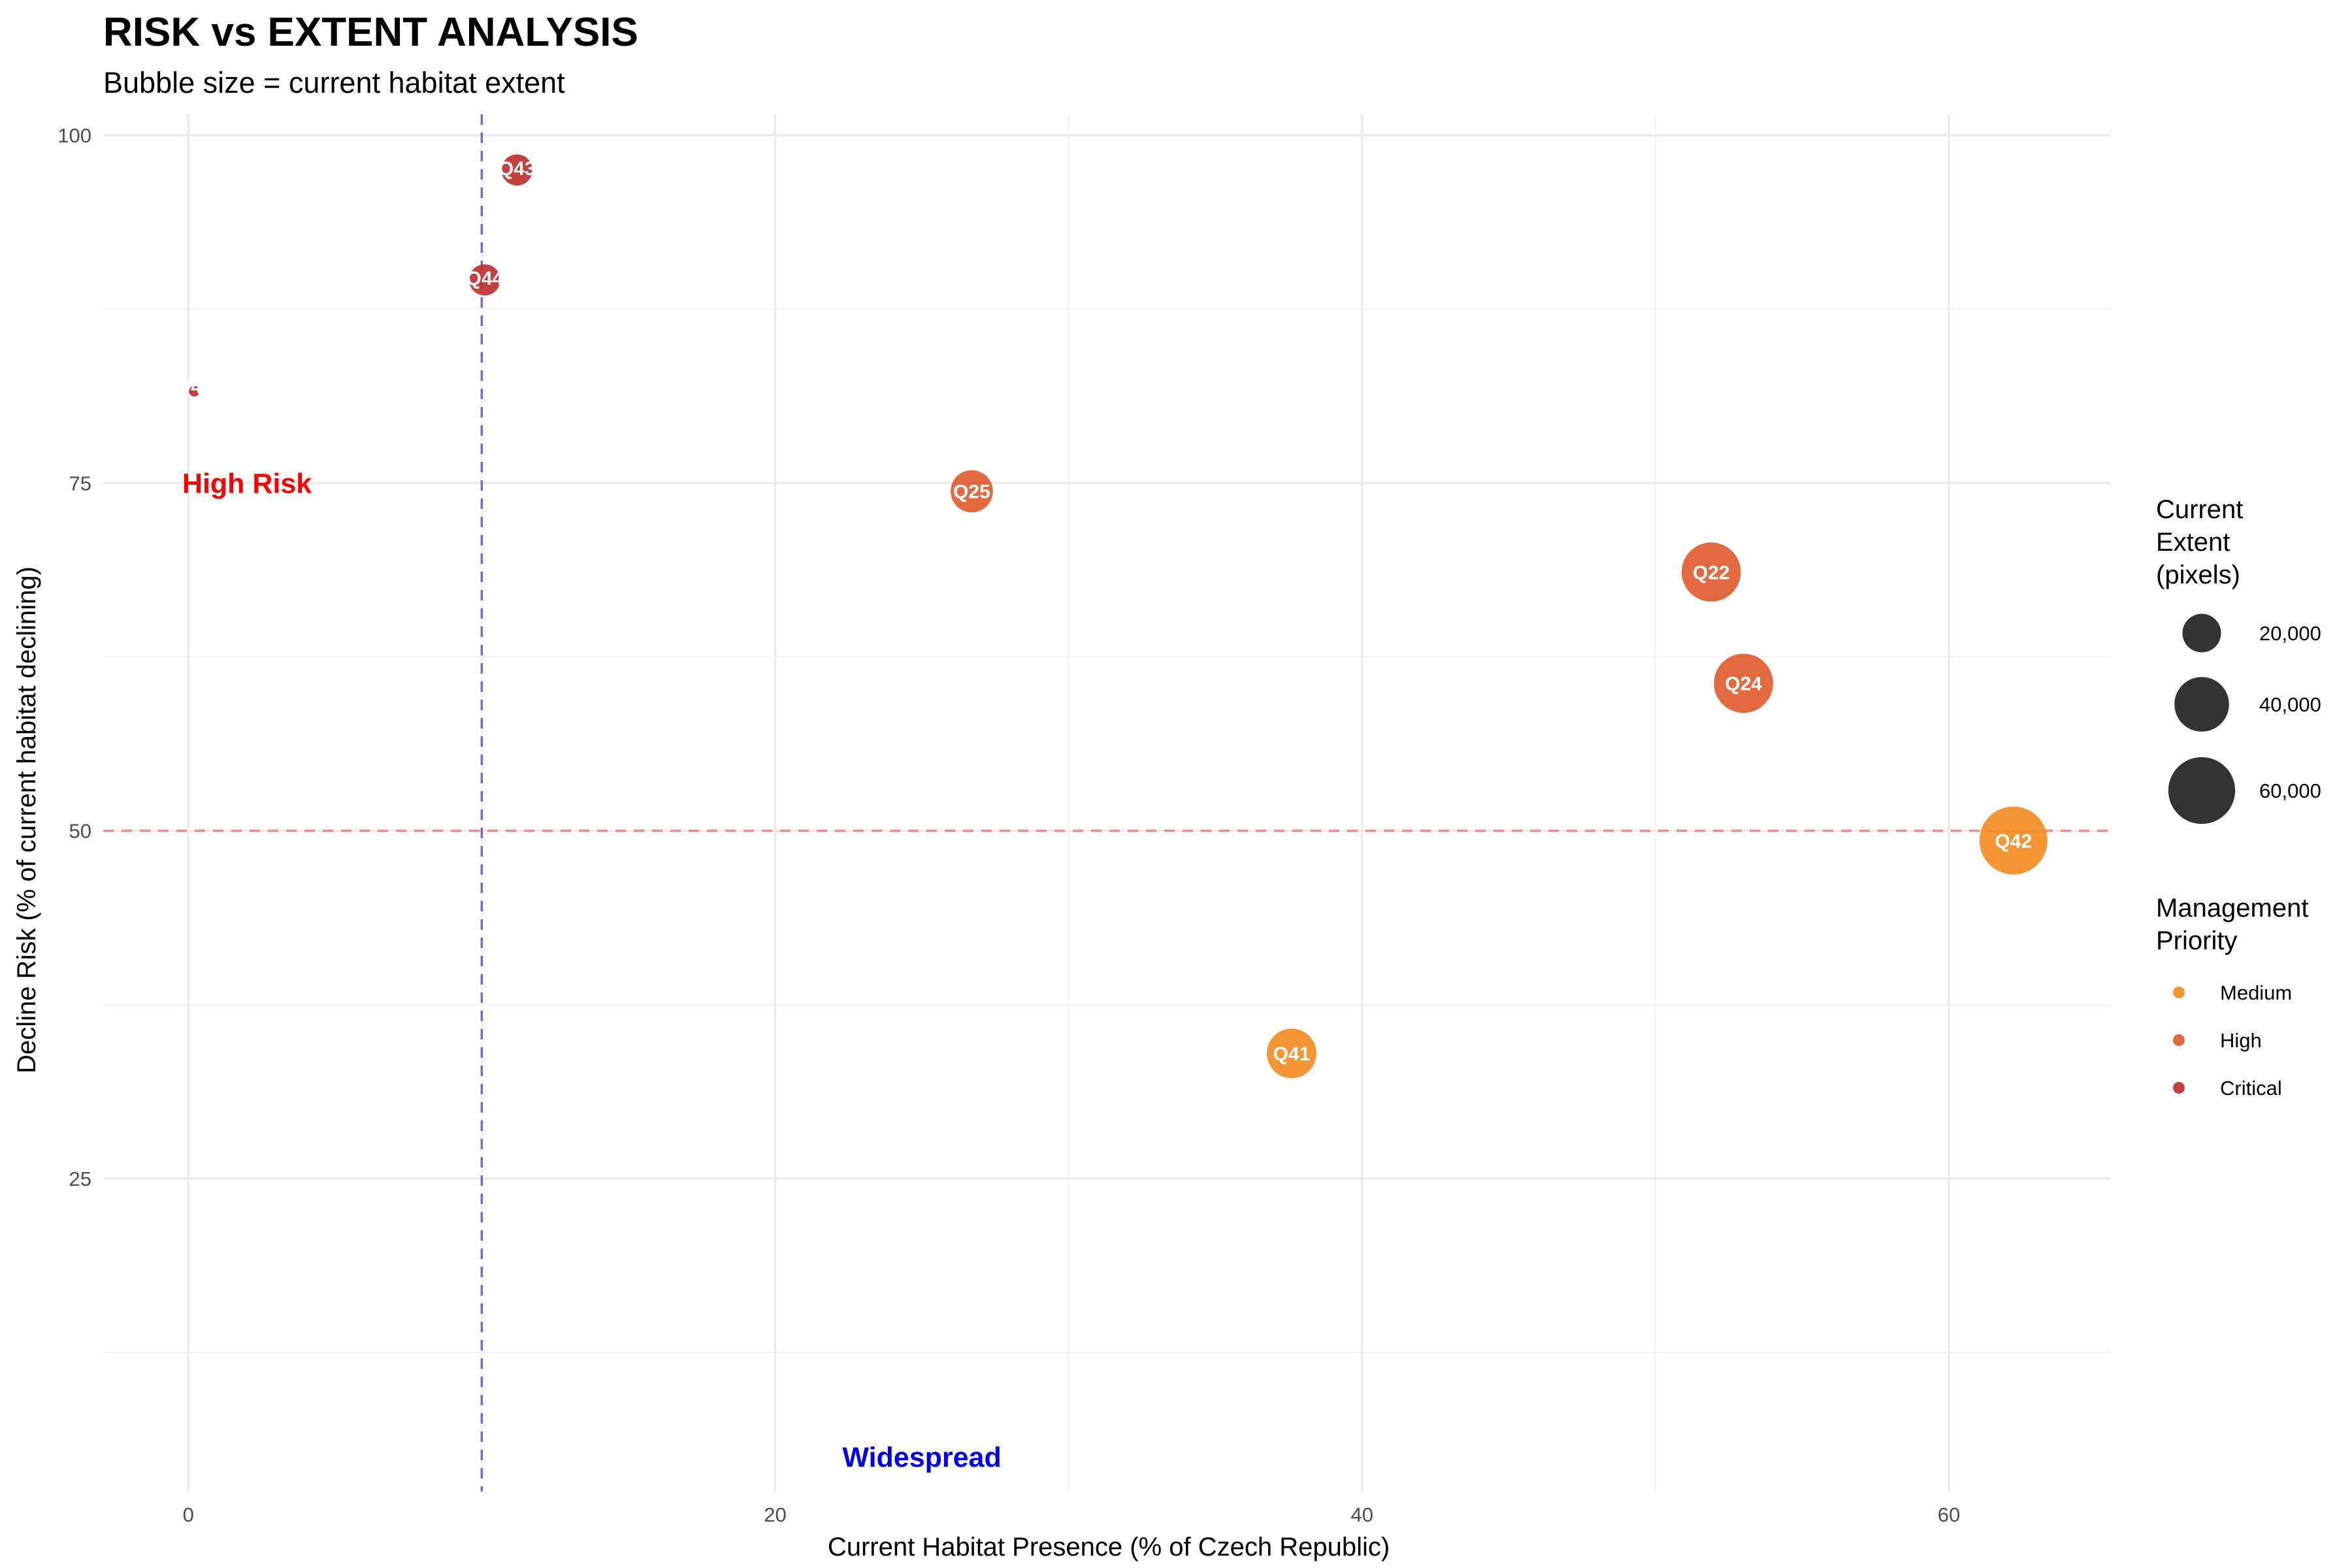  I want to click on annotation-widespread: Widespread, so click(921, 1457).